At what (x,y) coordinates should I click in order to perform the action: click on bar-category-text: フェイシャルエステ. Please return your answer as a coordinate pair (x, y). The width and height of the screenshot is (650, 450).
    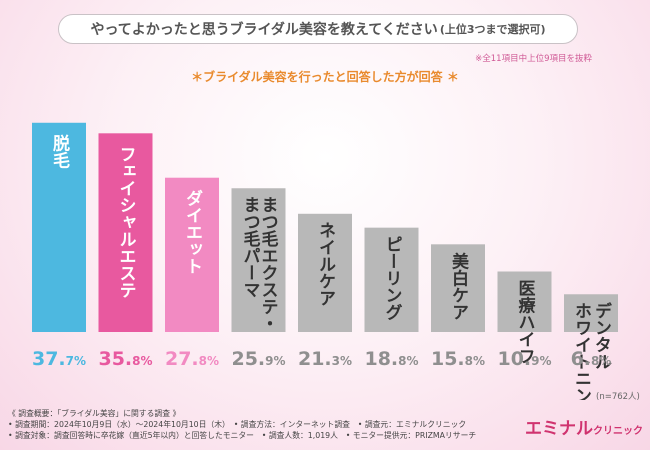
    Looking at the image, I should click on (126, 221).